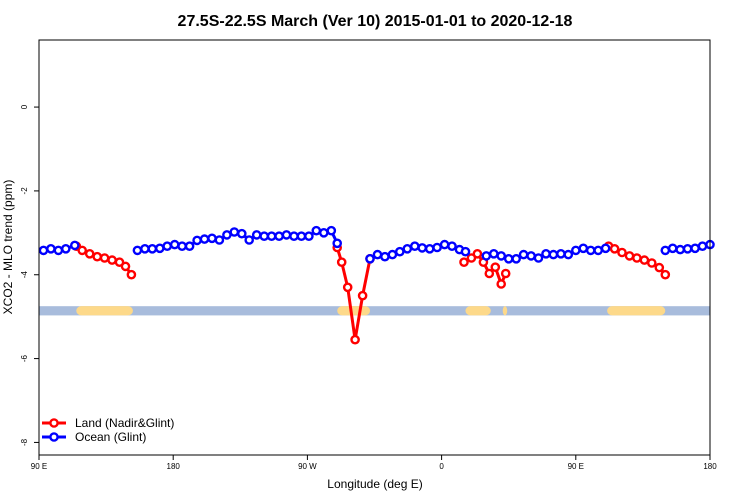  I want to click on x-tick-label-1: 180, so click(174, 466).